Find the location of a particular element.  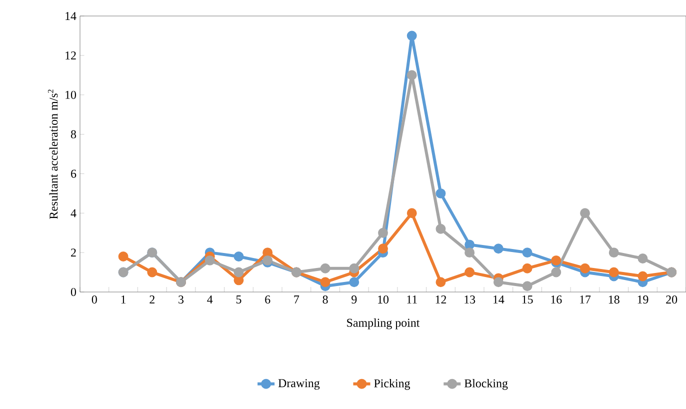

y-tick-label: 10 is located at coordinates (71, 94).